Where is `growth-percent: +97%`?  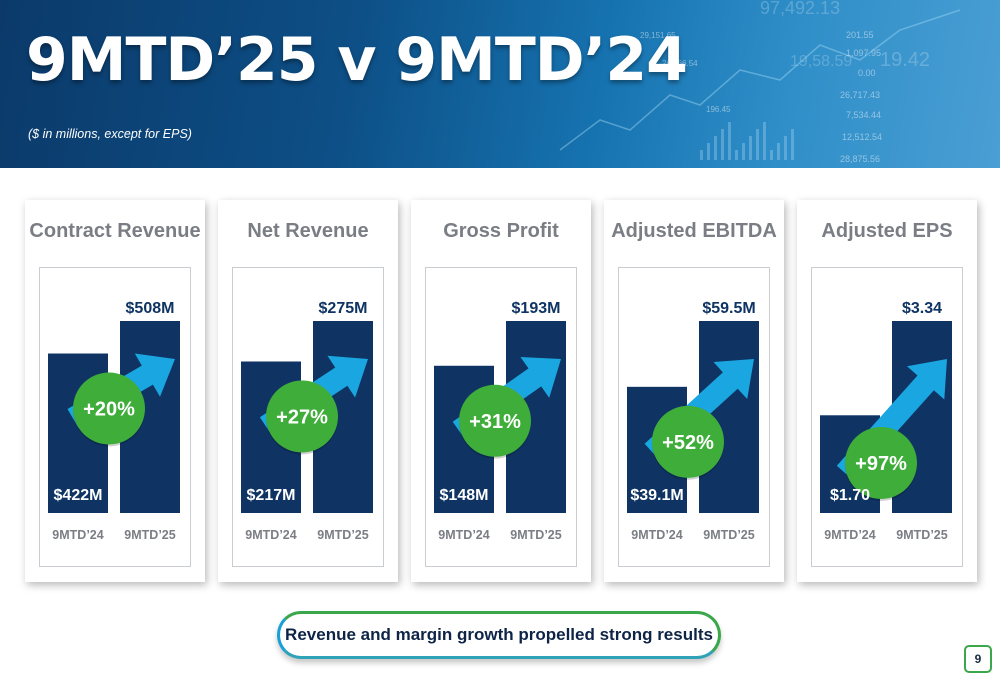
growth-percent: +97% is located at coordinates (881, 464).